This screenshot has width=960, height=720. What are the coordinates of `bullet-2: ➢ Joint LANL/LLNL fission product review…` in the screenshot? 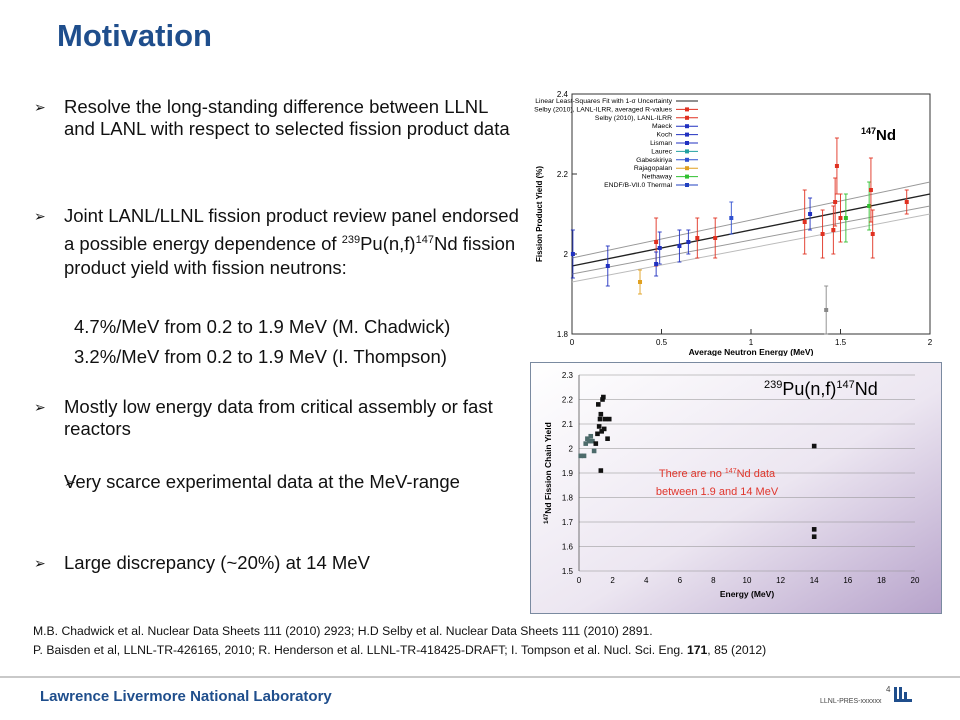 It's located at (279, 242).